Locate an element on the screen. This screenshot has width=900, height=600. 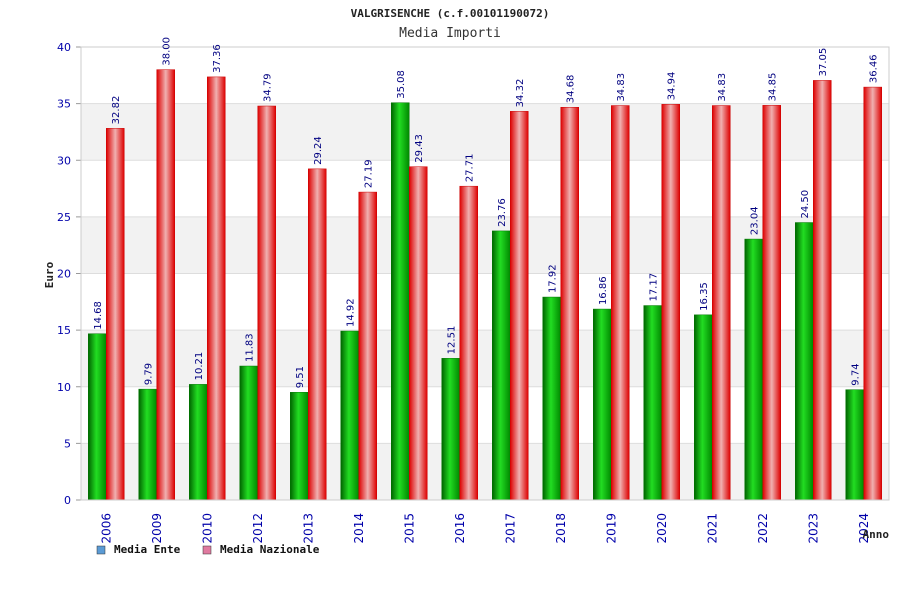
bar-media-nazionale-2013 is located at coordinates (317, 334).